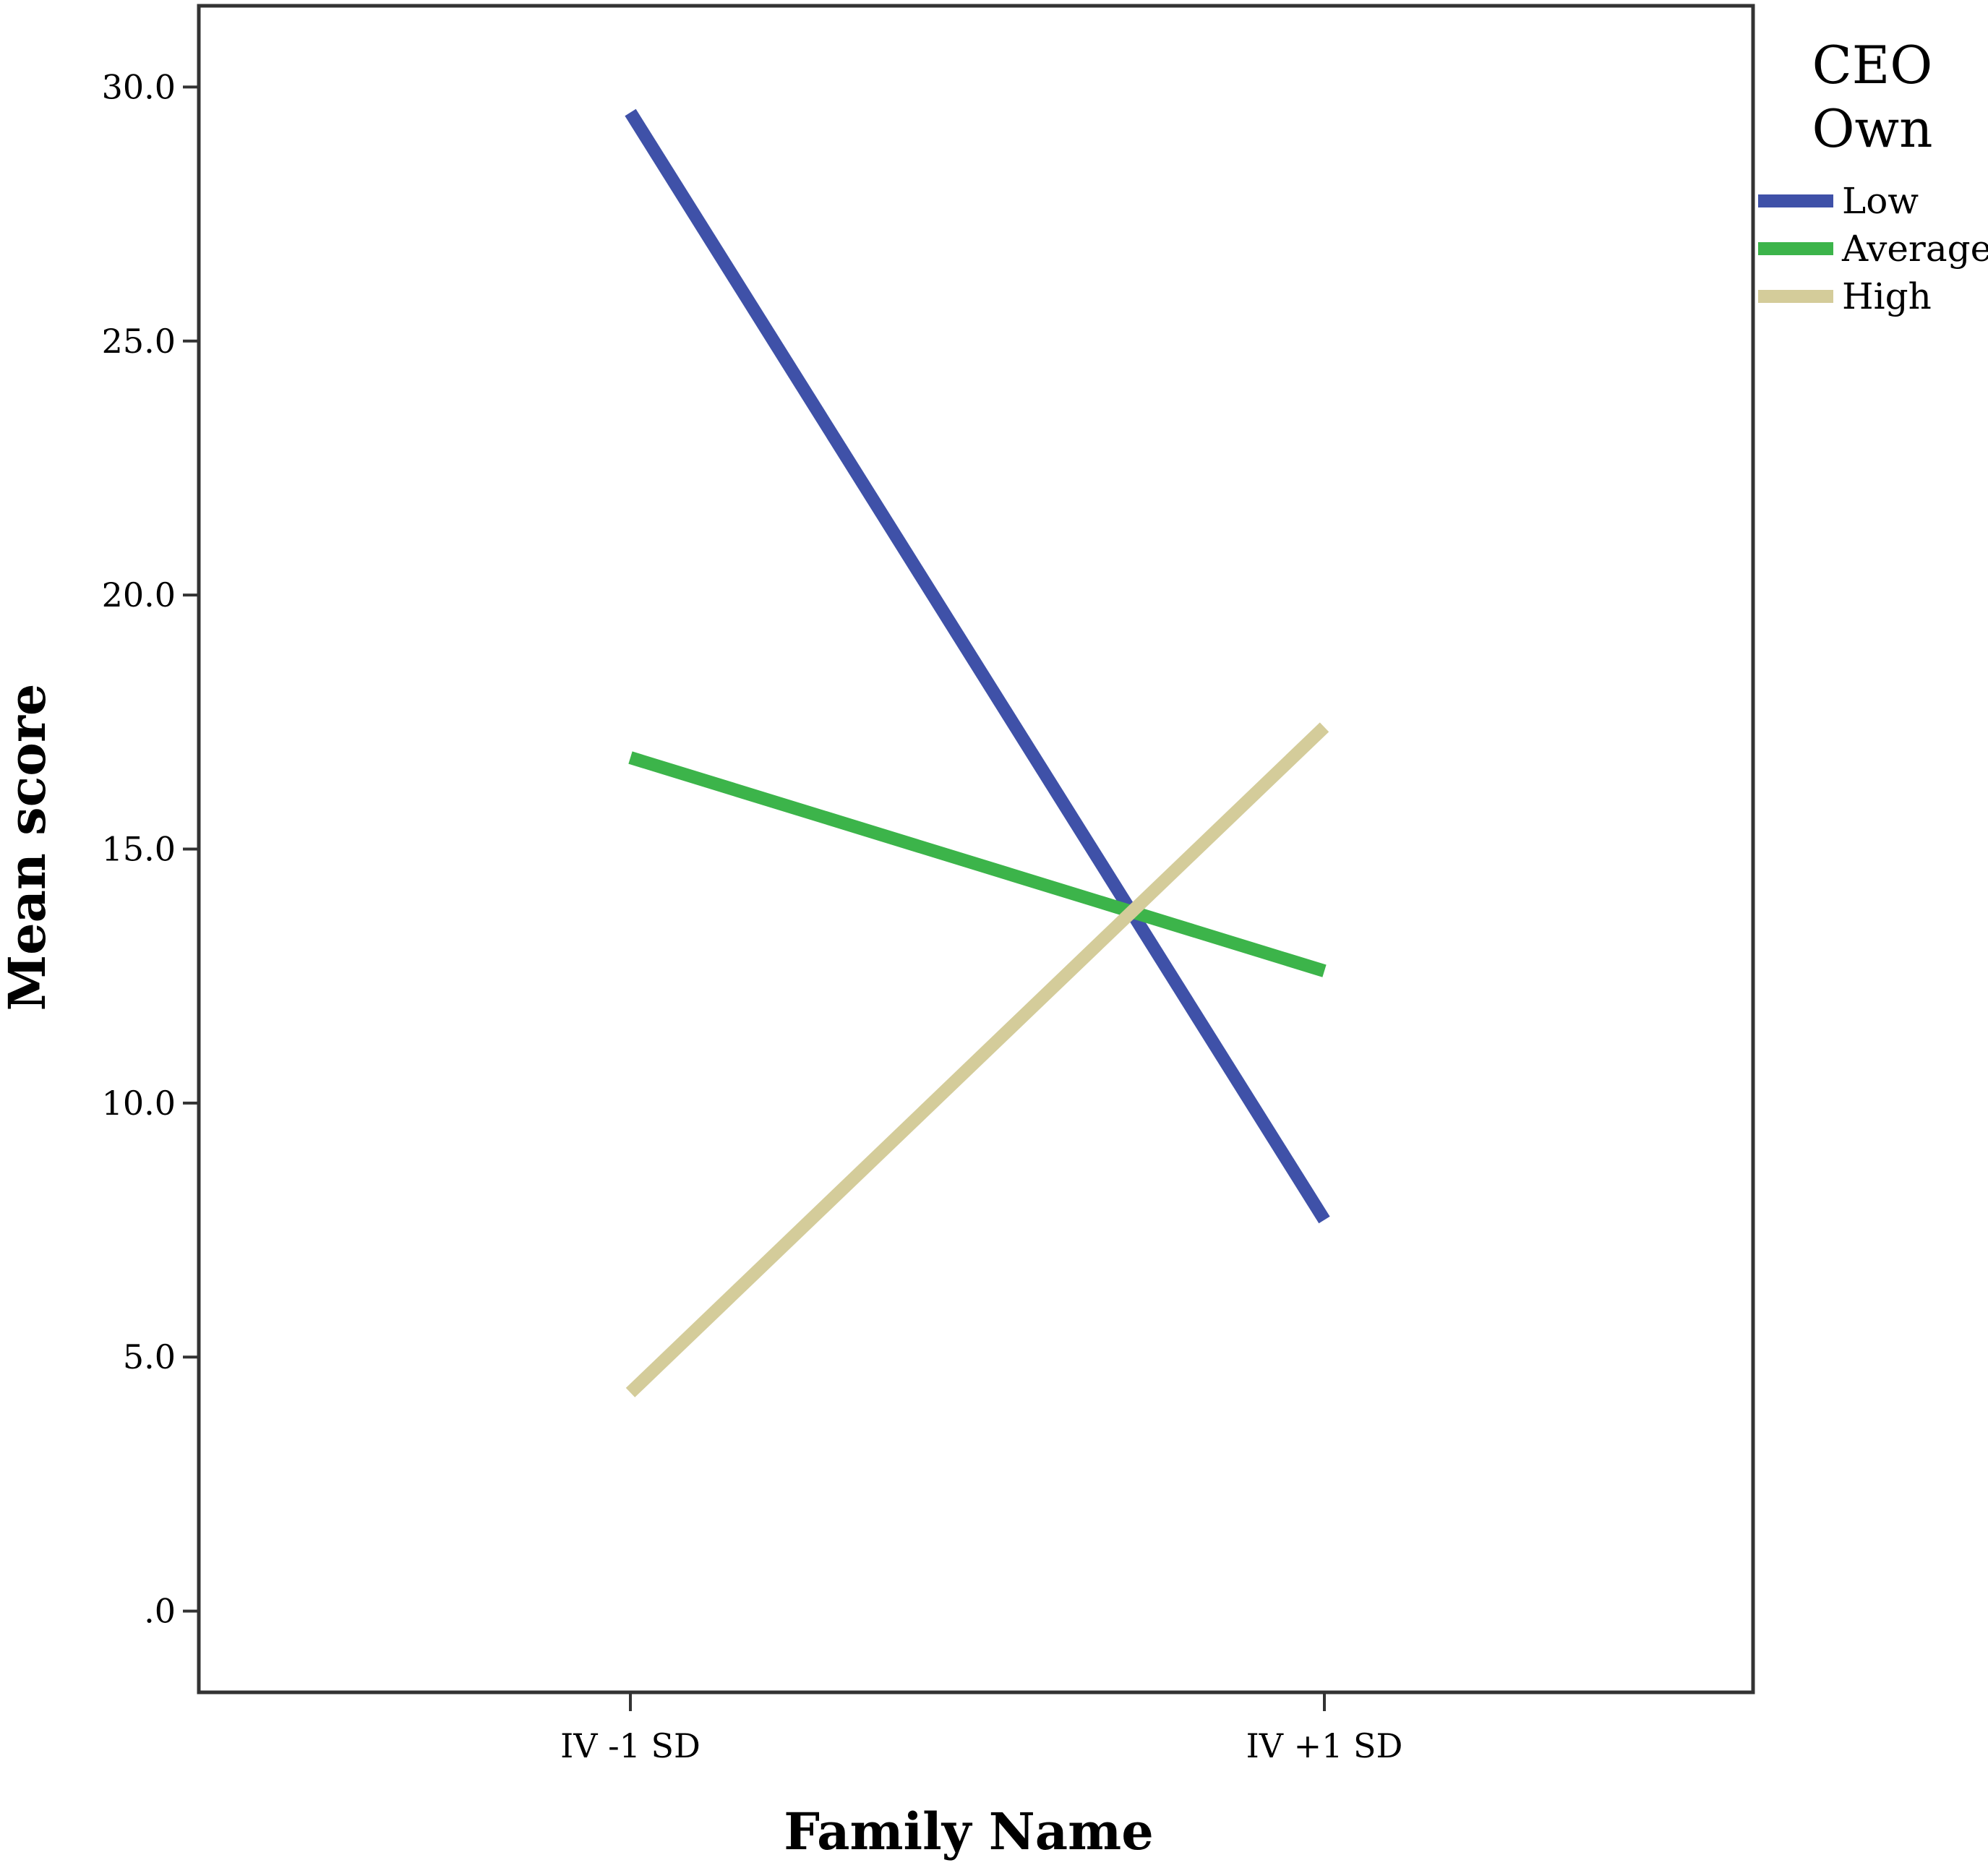 The image size is (1988, 1868). Describe the element at coordinates (139, 341) in the screenshot. I see `y-tick-label: 25.0` at that location.